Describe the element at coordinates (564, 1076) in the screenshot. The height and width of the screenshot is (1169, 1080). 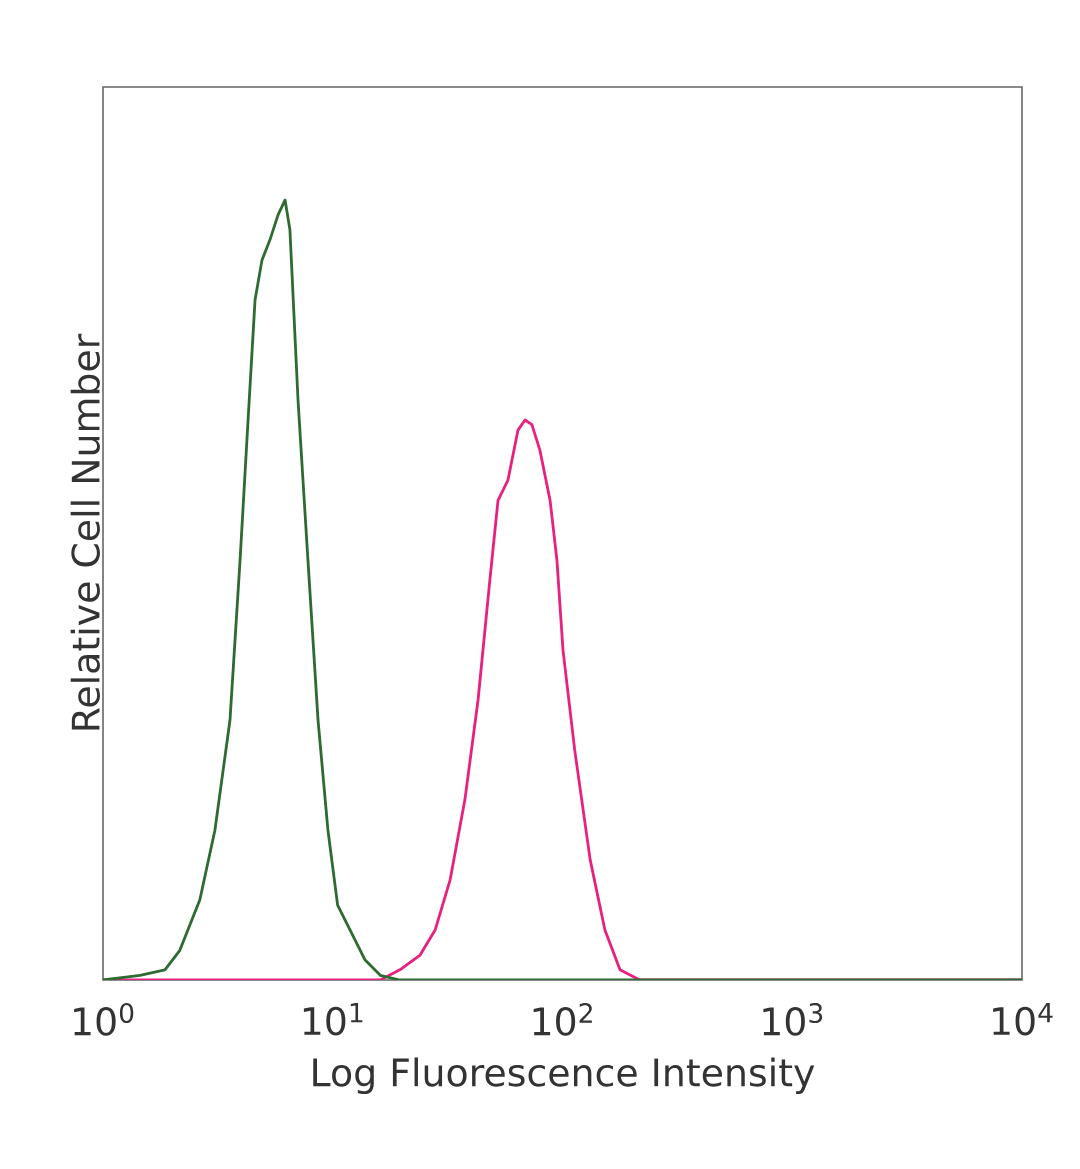
I see `x-axis-title: Log Fluorescence Intensity` at that location.